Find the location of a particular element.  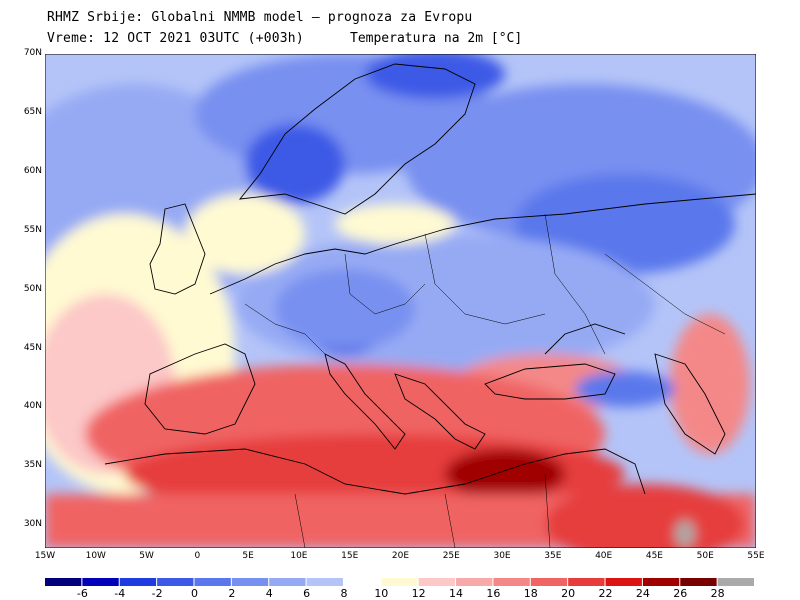

legend-label-10: 10 is located at coordinates (381, 593).